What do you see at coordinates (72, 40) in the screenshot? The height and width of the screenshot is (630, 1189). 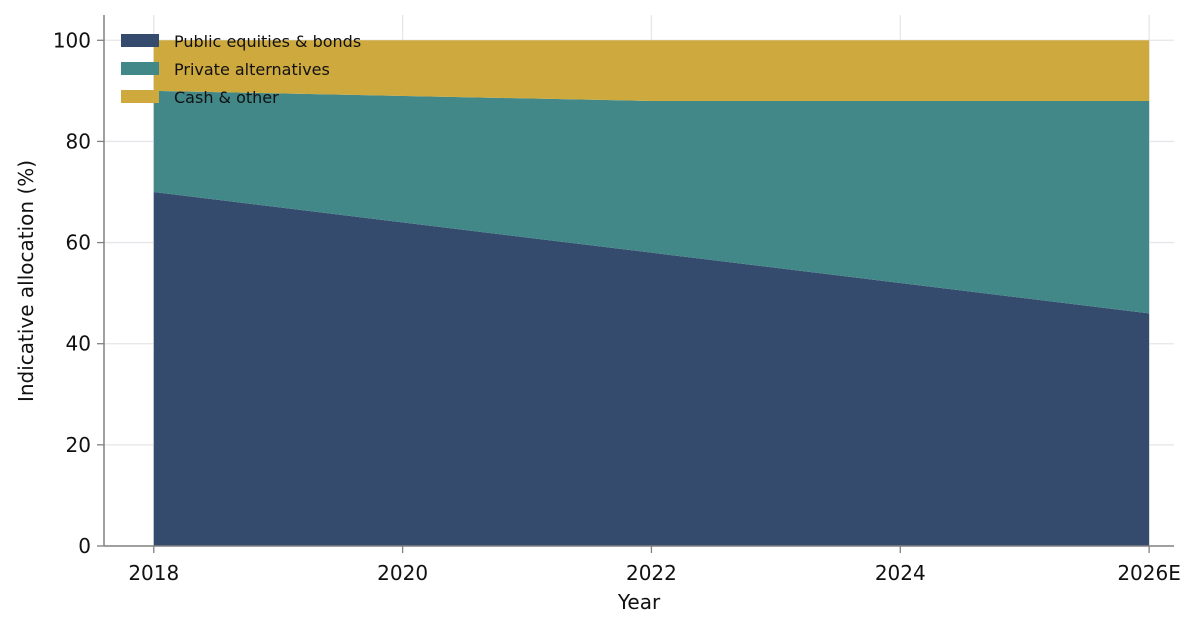 I see `y-tick-label: 100` at bounding box center [72, 40].